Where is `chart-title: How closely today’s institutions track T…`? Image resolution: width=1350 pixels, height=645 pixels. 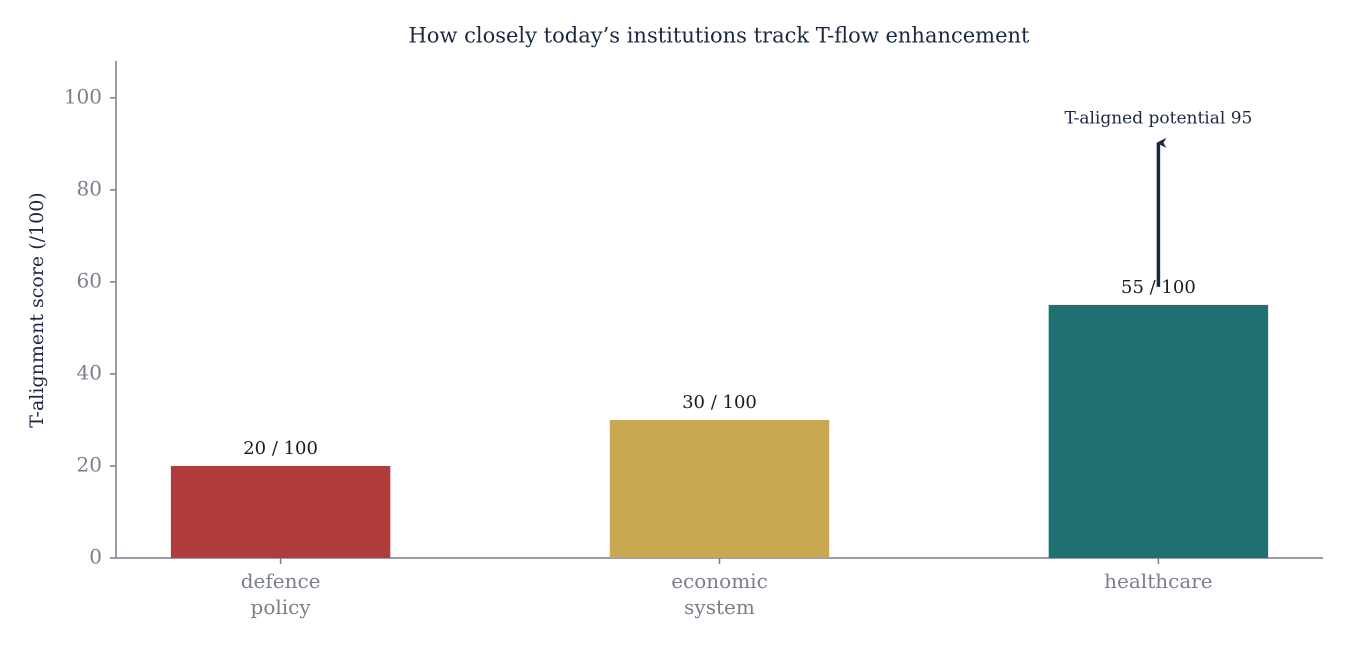 chart-title: How closely today’s institutions track T… is located at coordinates (719, 36).